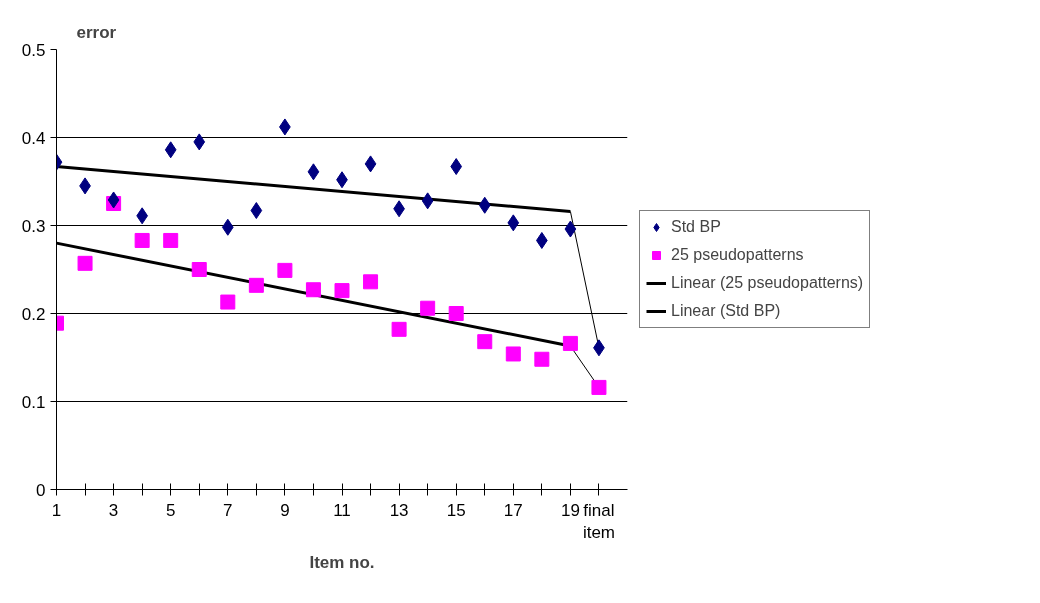 This screenshot has width=1040, height=603. What do you see at coordinates (599, 521) in the screenshot?
I see `x-tick-label: final item` at bounding box center [599, 521].